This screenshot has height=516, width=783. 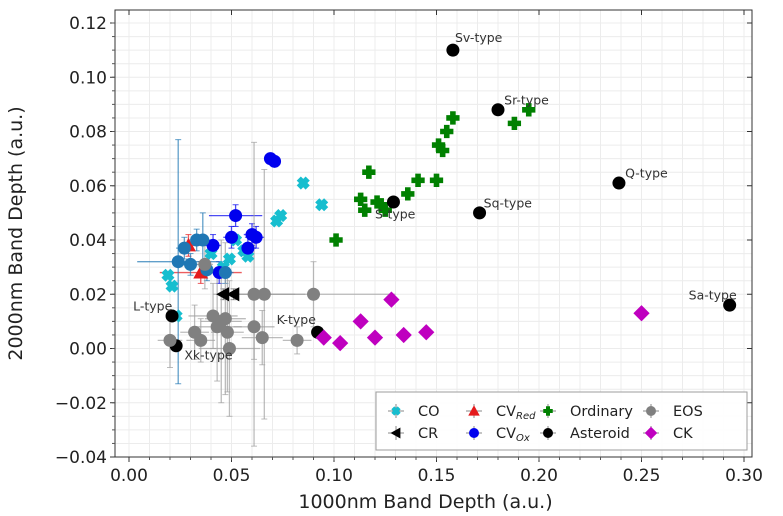 What do you see at coordinates (539, 476) in the screenshot?
I see `x-tick-label: 0.20` at bounding box center [539, 476].